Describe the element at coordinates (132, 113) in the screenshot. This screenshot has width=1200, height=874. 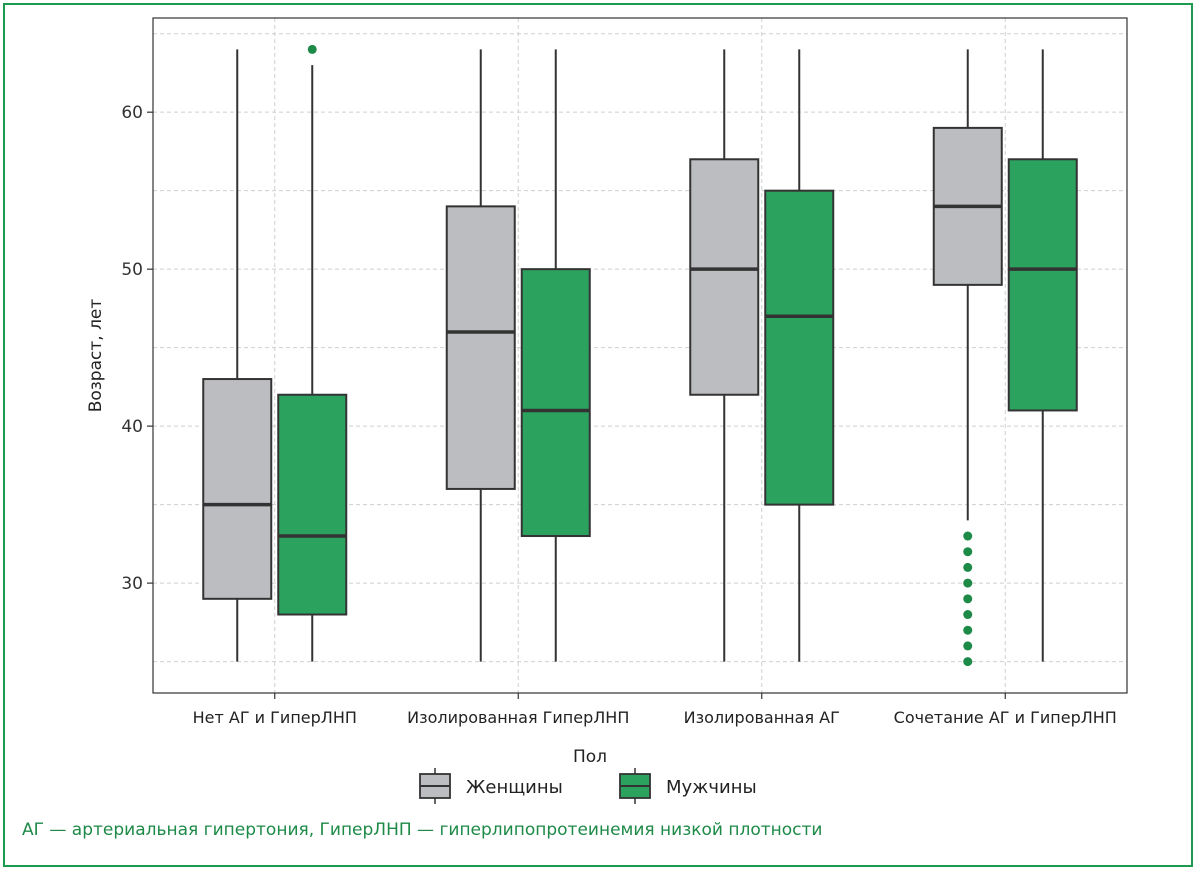
I see `y-tick-label: 60` at that location.